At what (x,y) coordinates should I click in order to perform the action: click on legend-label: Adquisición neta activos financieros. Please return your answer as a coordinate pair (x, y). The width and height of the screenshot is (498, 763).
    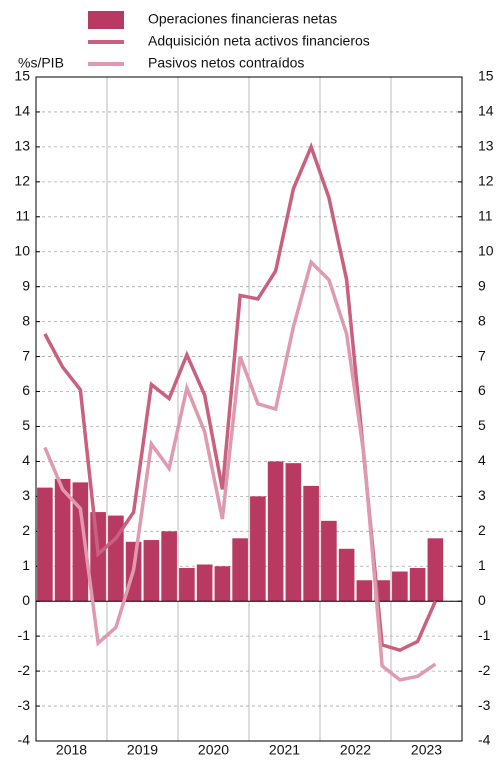
    Looking at the image, I should click on (259, 41).